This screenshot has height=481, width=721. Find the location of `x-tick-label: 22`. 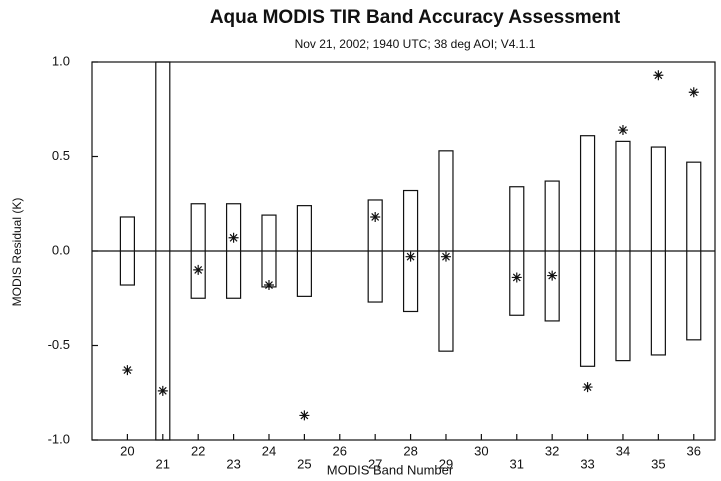

x-tick-label: 22 is located at coordinates (198, 450).